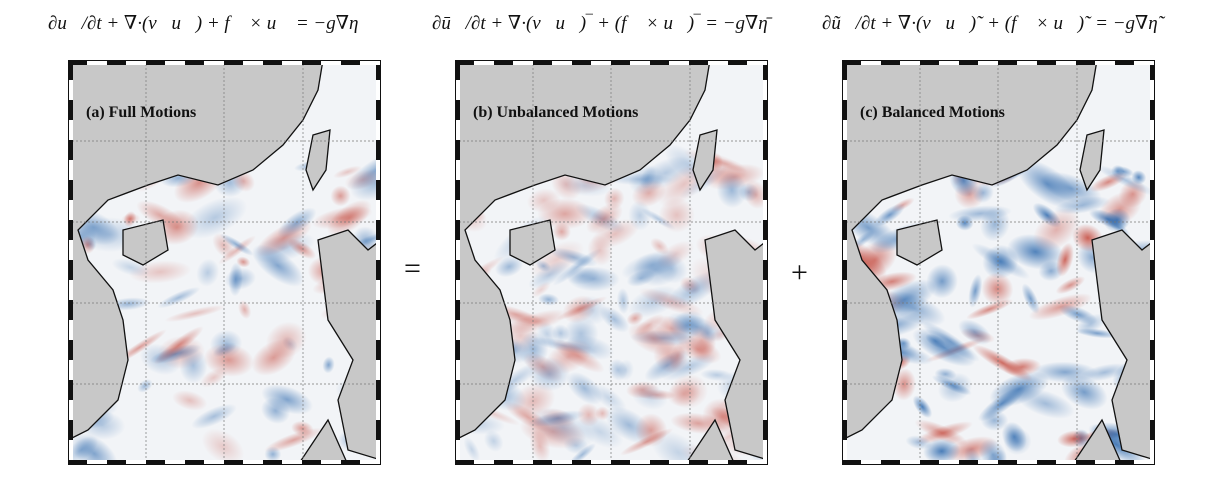 The height and width of the screenshot is (495, 1228). Describe the element at coordinates (412, 268) in the screenshot. I see `equals-sign: =` at that location.